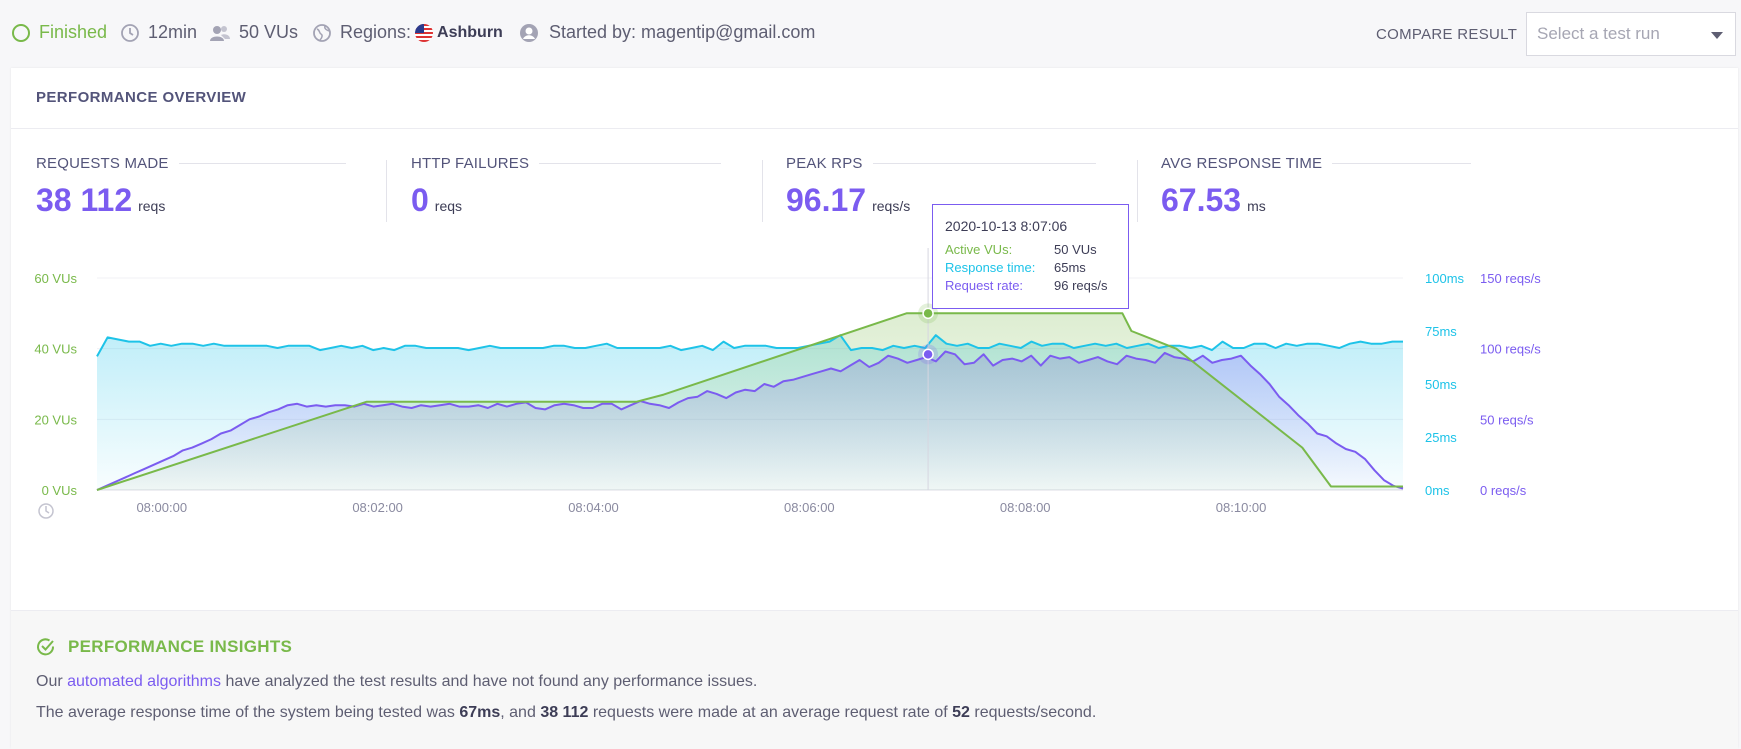 The width and height of the screenshot is (1741, 749). Describe the element at coordinates (377, 507) in the screenshot. I see `x-tick-label: 08:02:00` at that location.